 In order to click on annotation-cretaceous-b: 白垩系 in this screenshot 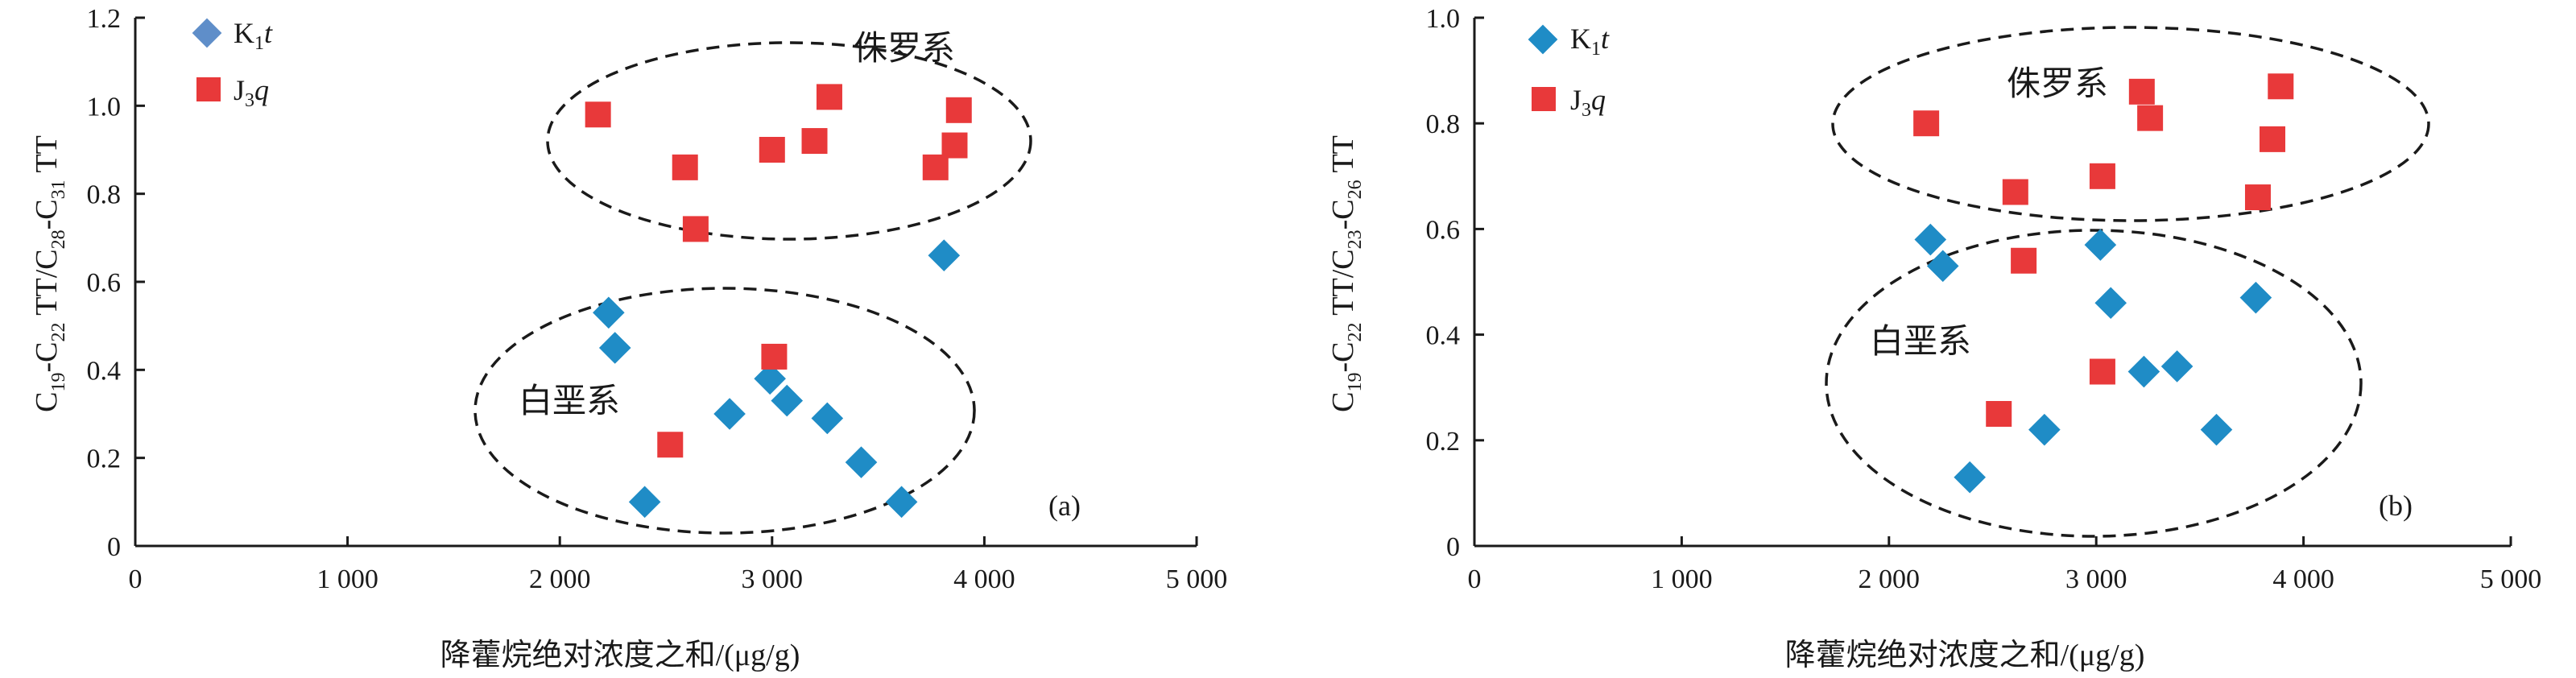, I will do `click(1921, 341)`.